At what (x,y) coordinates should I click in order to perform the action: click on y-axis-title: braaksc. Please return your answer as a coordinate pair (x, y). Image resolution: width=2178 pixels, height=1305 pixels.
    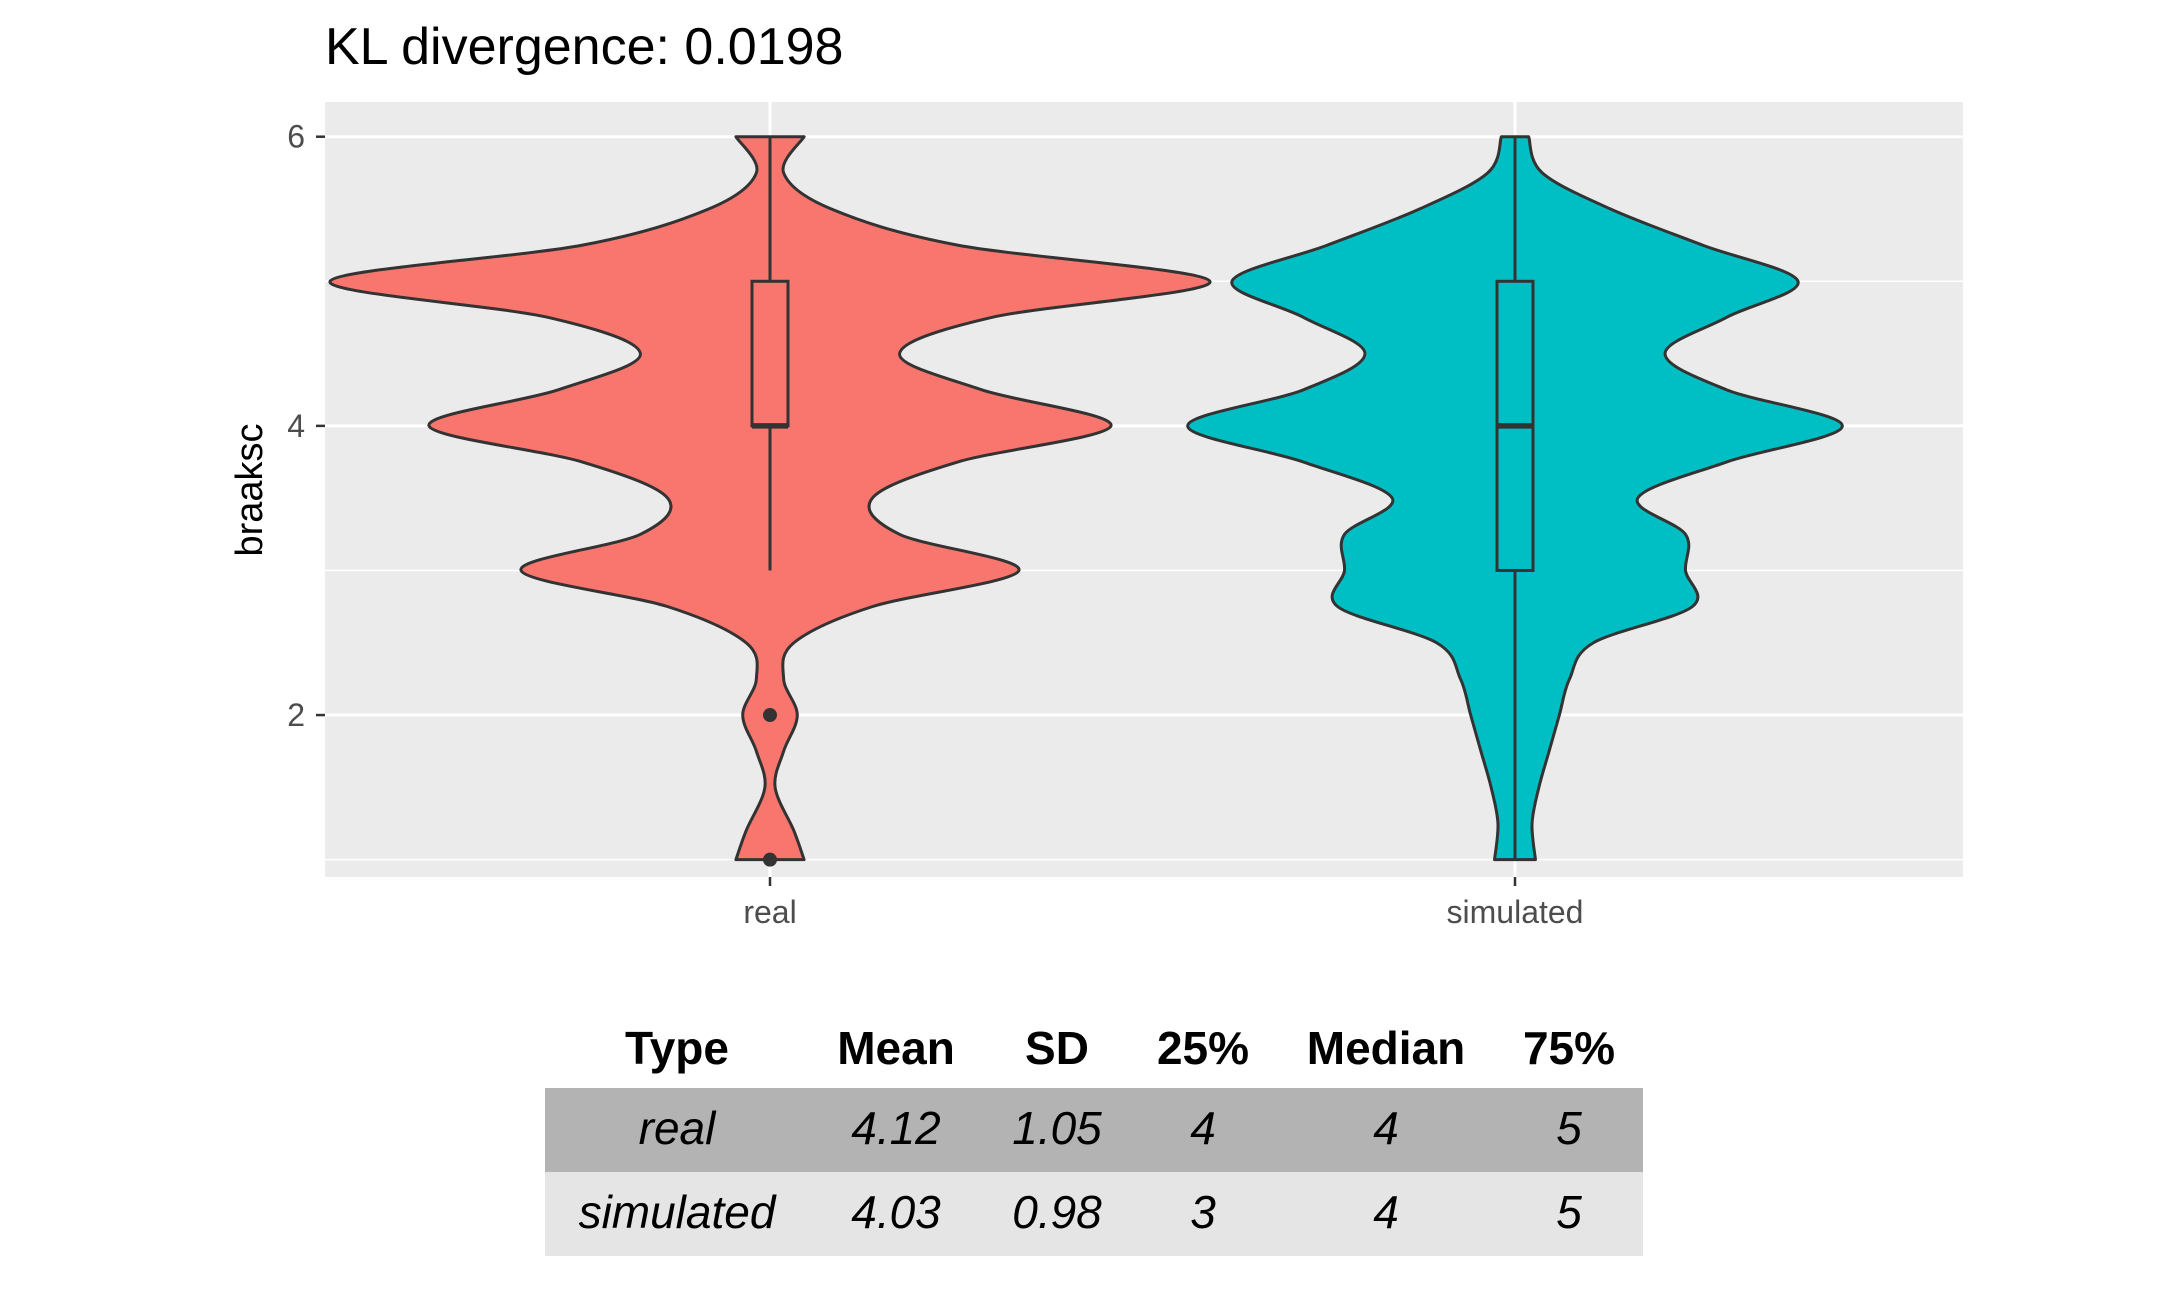
    Looking at the image, I should click on (250, 489).